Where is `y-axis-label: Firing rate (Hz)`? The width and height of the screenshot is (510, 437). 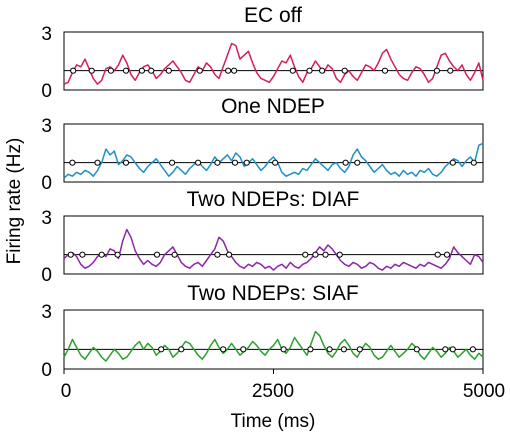
y-axis-label: Firing rate (Hz) is located at coordinates (14, 201).